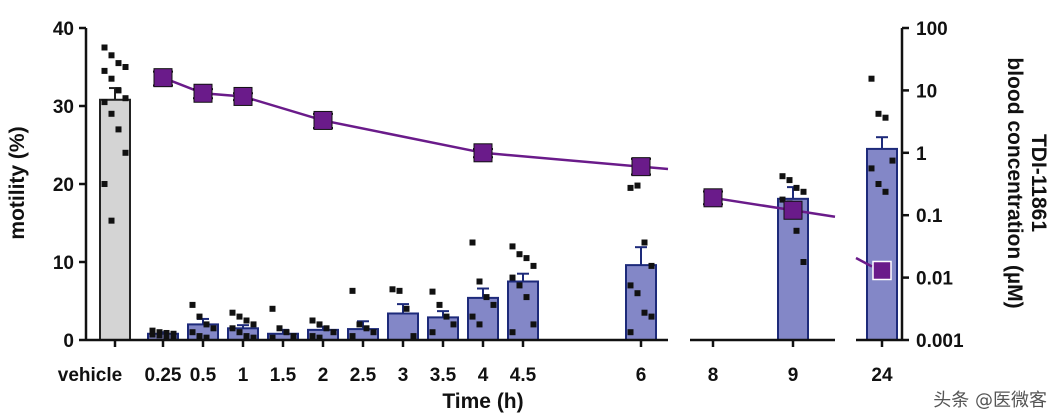 The image size is (1061, 418). I want to click on y-right-tick-label-0.01: 0.01, so click(934, 279).